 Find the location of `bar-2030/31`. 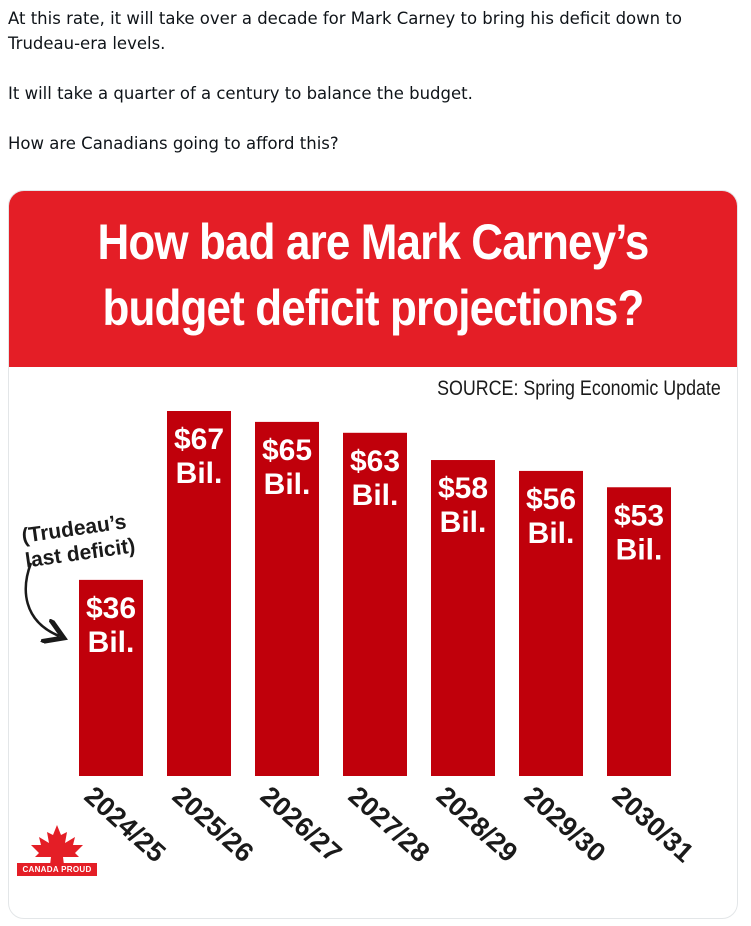

bar-2030/31 is located at coordinates (639, 631).